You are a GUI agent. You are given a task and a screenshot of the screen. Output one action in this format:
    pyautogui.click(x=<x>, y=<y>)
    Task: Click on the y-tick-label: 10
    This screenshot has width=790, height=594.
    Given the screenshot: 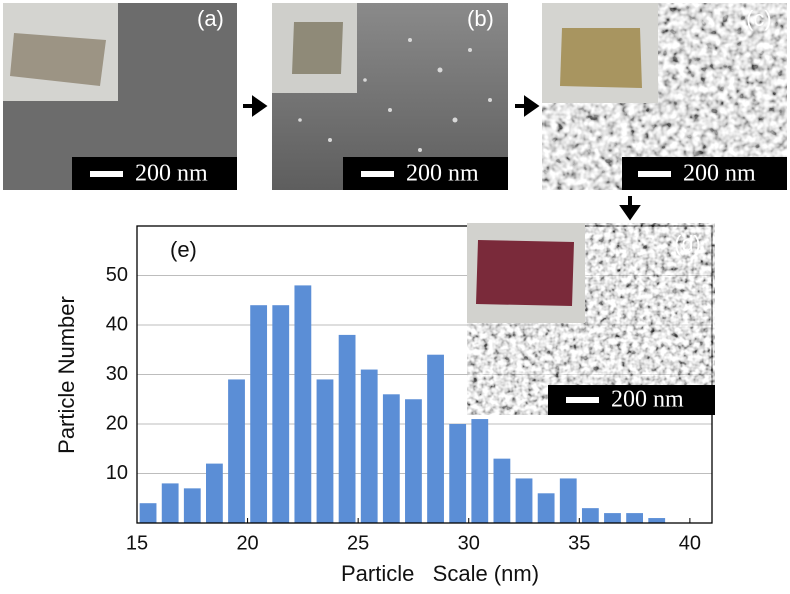 What is the action you would take?
    pyautogui.click(x=117, y=473)
    